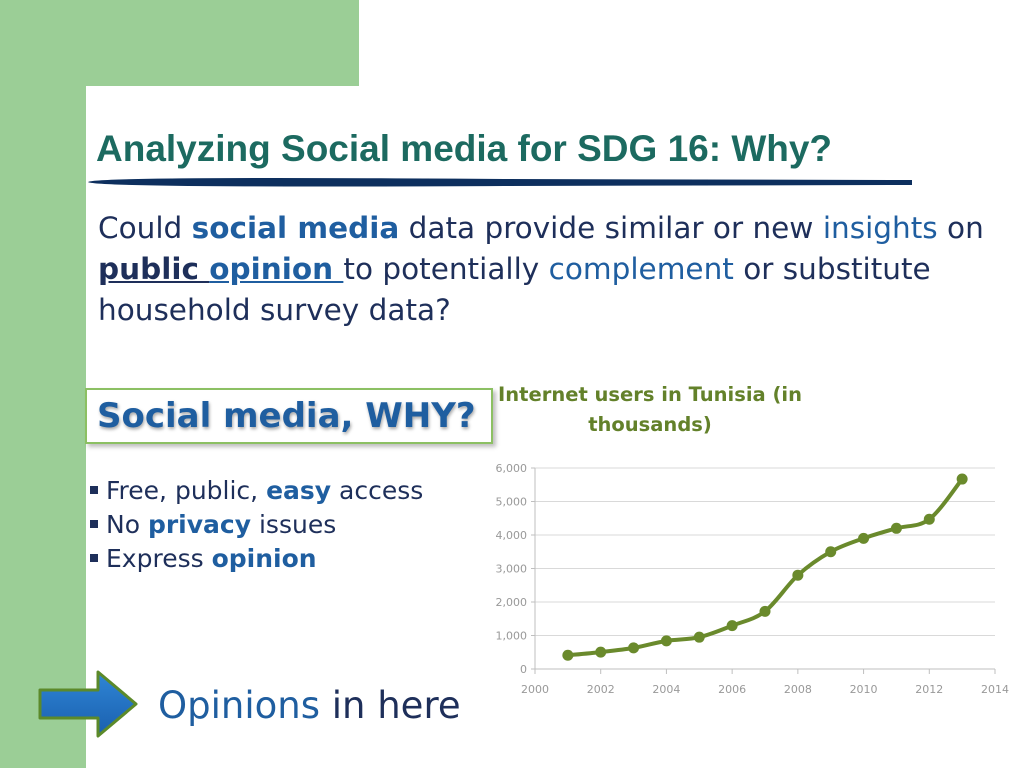 Image resolution: width=1024 pixels, height=768 pixels. Describe the element at coordinates (512, 569) in the screenshot. I see `y-tick-label: 3,000` at that location.